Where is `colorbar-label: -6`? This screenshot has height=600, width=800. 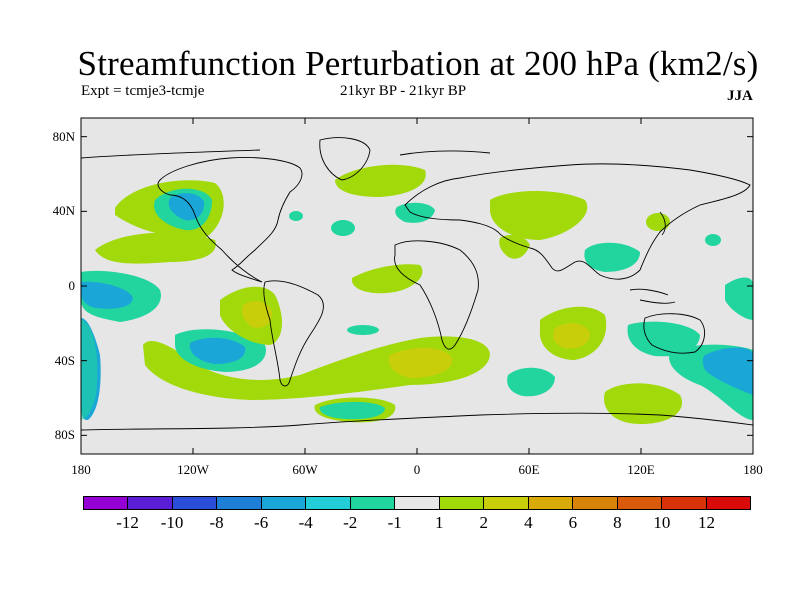 colorbar-label: -6 is located at coordinates (261, 522).